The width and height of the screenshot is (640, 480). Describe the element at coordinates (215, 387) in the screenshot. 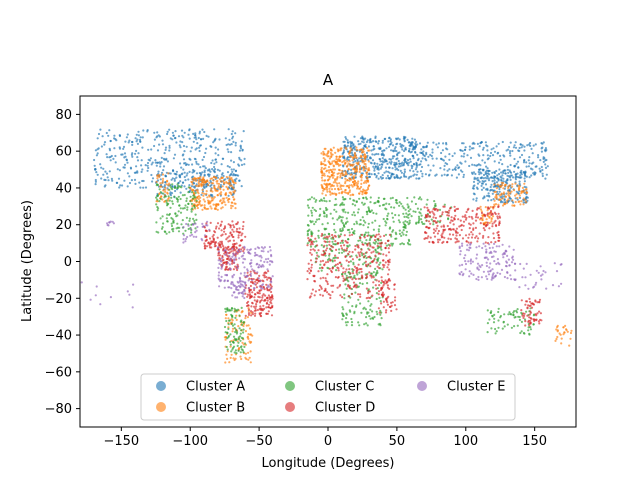

I see `legend-label: Cluster A` at that location.